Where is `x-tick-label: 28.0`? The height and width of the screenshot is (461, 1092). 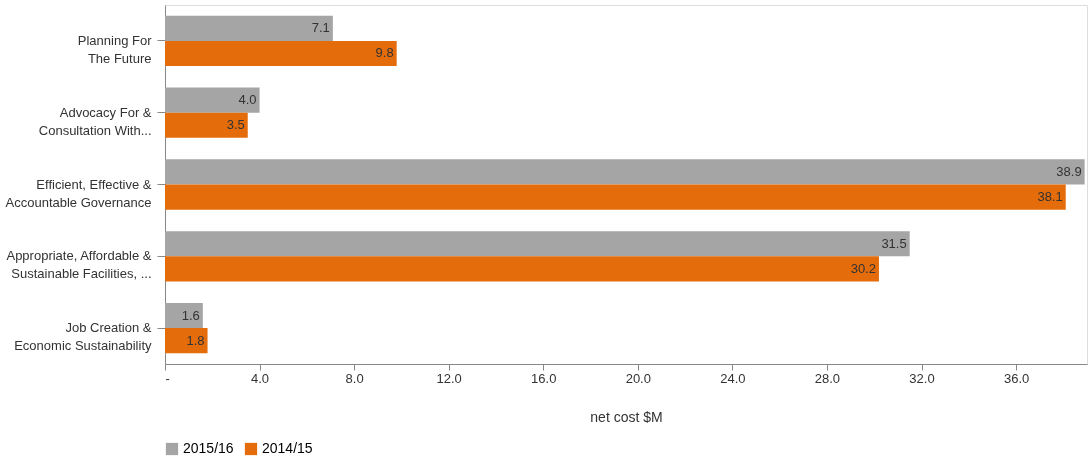
x-tick-label: 28.0 is located at coordinates (827, 378).